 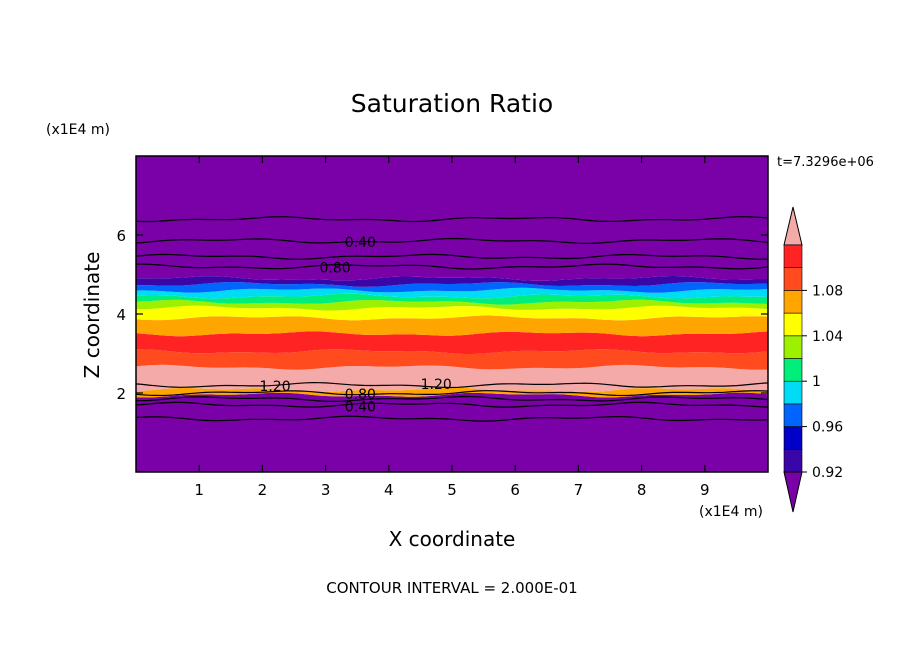 What do you see at coordinates (452, 490) in the screenshot?
I see `x-tick-label: 5` at bounding box center [452, 490].